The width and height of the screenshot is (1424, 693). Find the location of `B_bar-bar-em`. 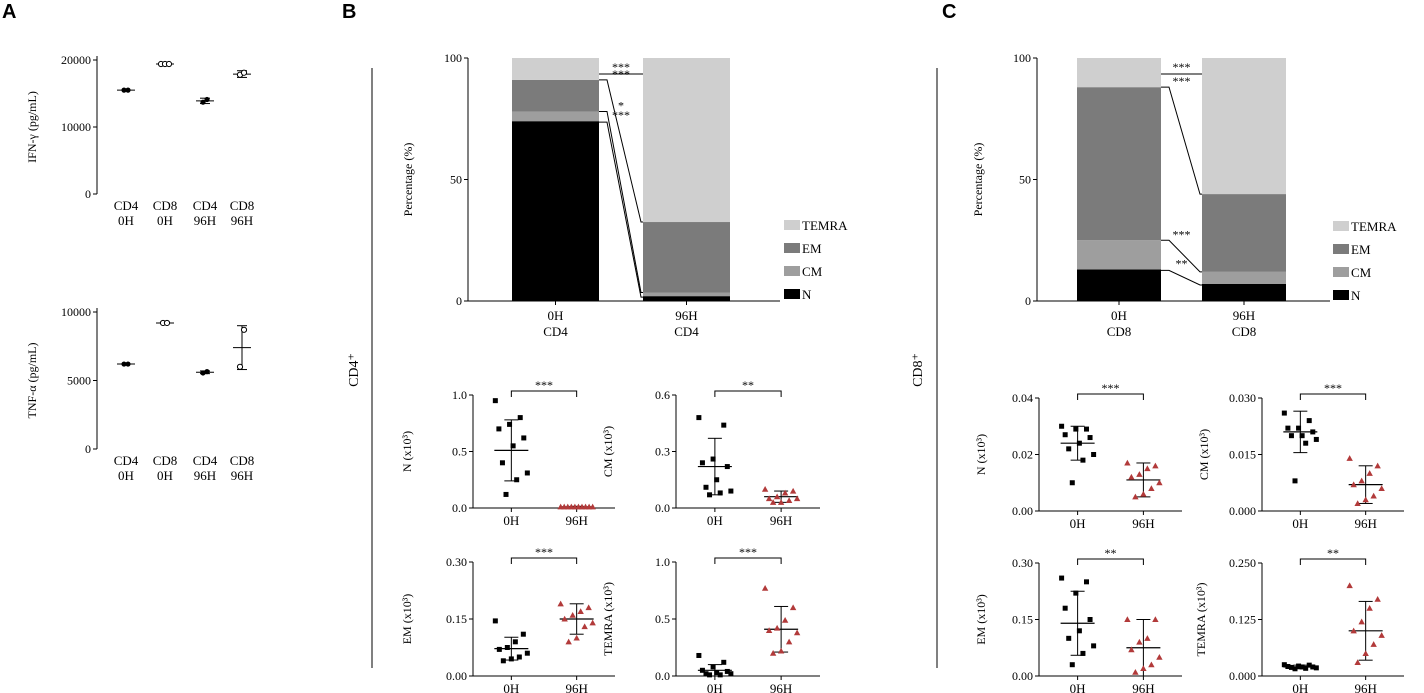

B_bar-bar-em is located at coordinates (686, 257).